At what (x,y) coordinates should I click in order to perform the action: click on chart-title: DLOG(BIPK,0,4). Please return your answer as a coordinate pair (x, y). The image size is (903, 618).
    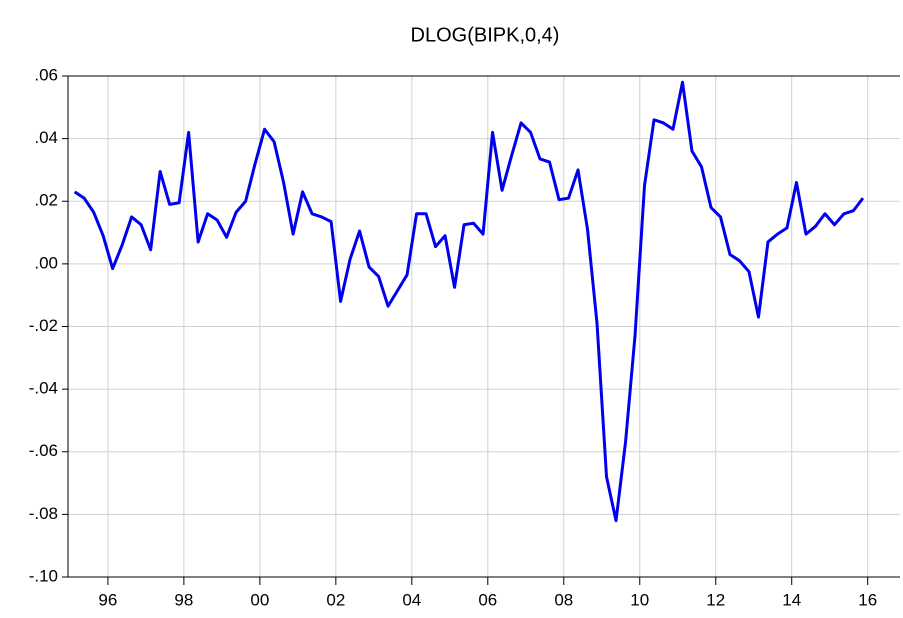
    Looking at the image, I should click on (485, 35).